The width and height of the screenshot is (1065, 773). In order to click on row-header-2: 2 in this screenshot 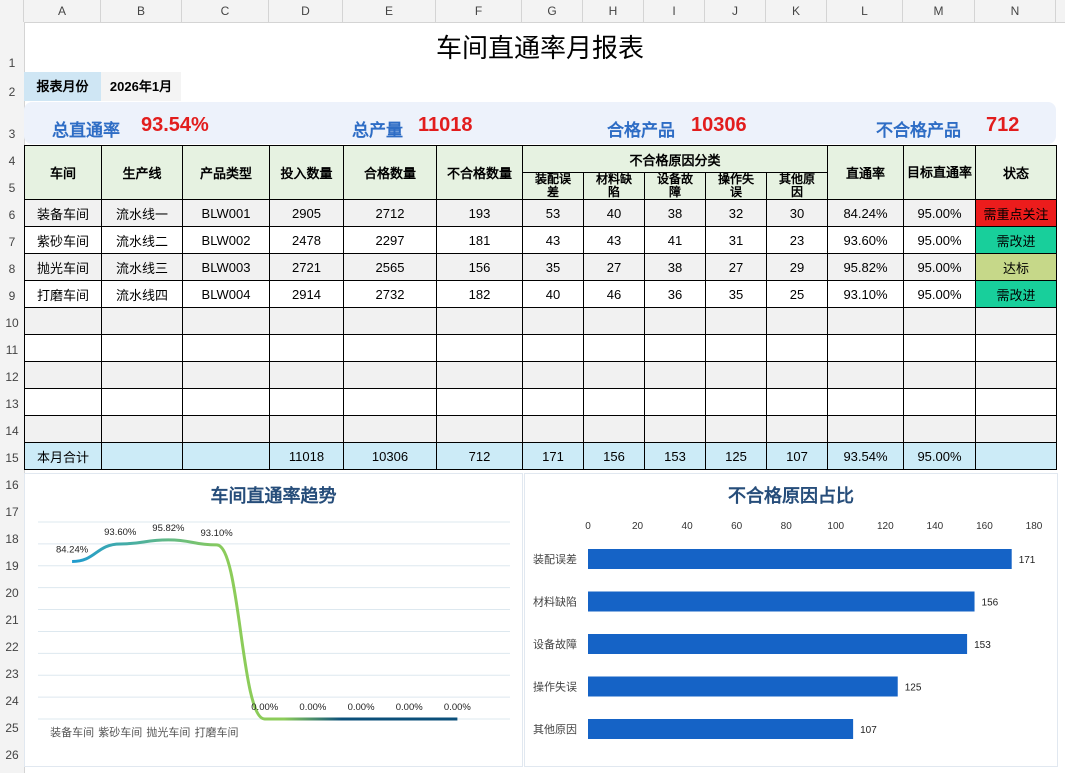, I will do `click(12, 92)`.